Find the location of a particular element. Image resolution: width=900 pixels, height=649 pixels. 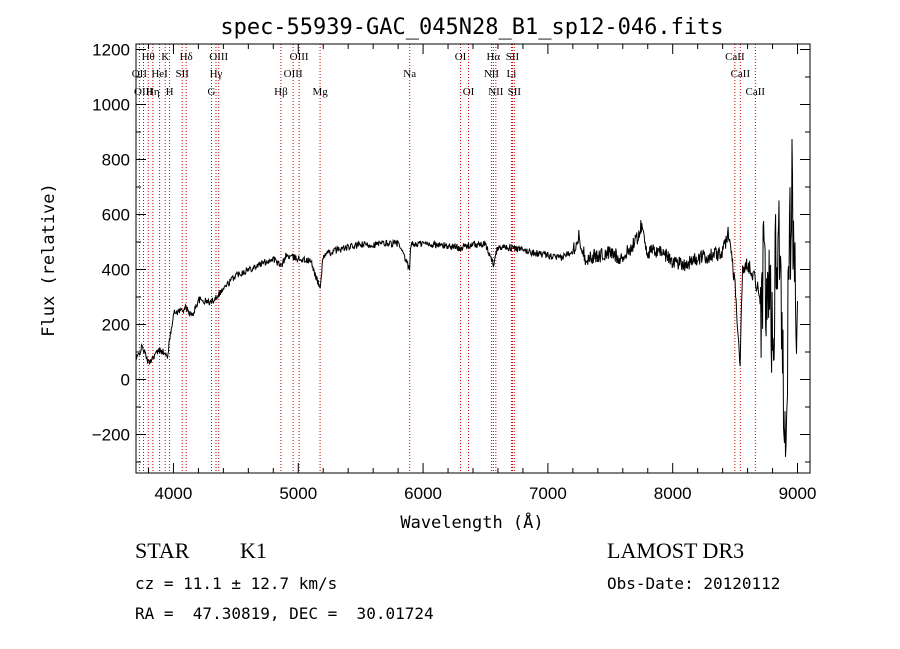

y-tick-label: 400 is located at coordinates (116, 270).